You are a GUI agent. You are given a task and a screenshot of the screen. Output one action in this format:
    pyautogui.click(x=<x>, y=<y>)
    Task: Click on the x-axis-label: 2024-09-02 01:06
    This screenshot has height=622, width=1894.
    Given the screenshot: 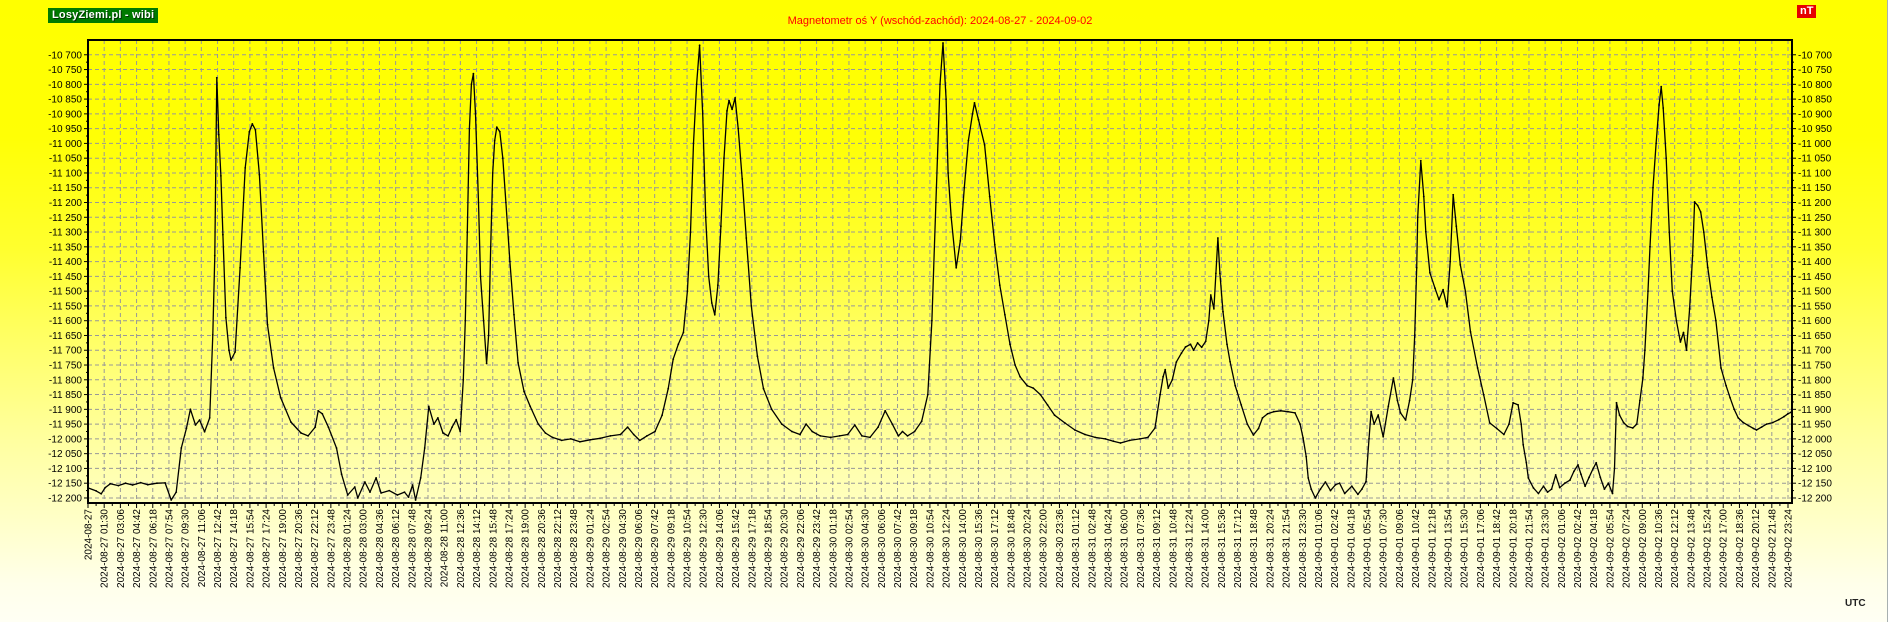 What is the action you would take?
    pyautogui.click(x=1562, y=548)
    